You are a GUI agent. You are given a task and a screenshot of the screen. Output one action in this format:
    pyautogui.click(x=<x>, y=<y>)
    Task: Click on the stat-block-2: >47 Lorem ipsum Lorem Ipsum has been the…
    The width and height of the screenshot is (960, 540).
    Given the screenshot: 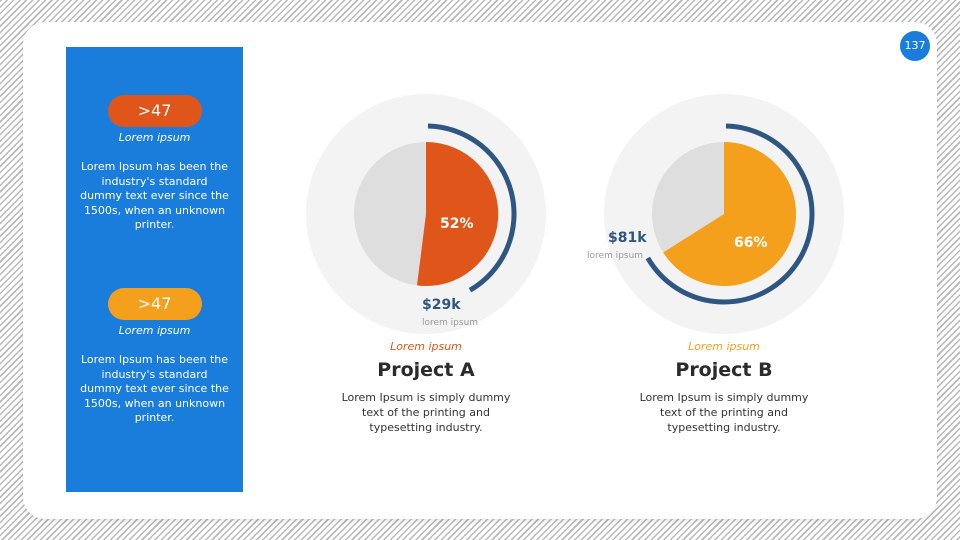 What is the action you would take?
    pyautogui.click(x=154, y=357)
    